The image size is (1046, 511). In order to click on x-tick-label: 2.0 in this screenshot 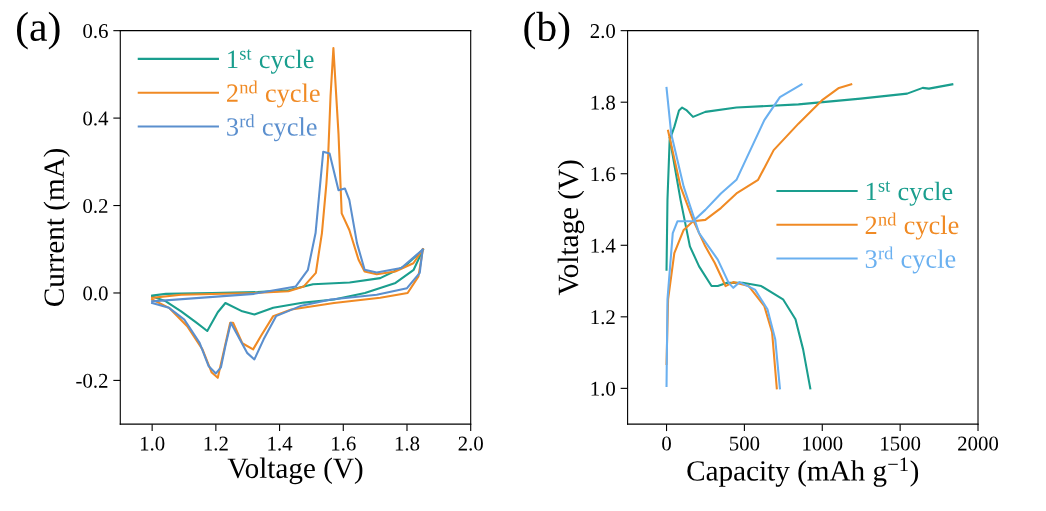, I will do `click(470, 443)`.